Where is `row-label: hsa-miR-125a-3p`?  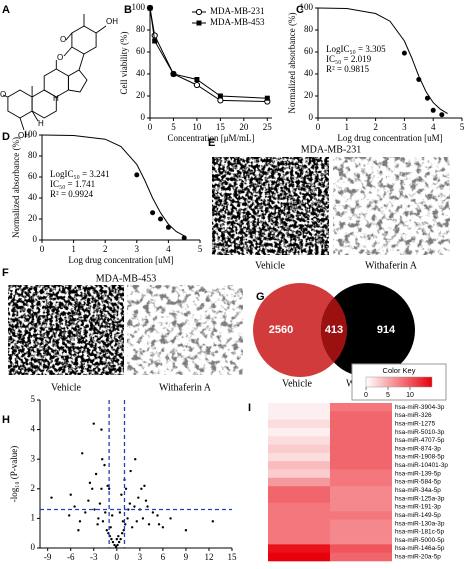 row-label: hsa-miR-125a-3p is located at coordinates (420, 498).